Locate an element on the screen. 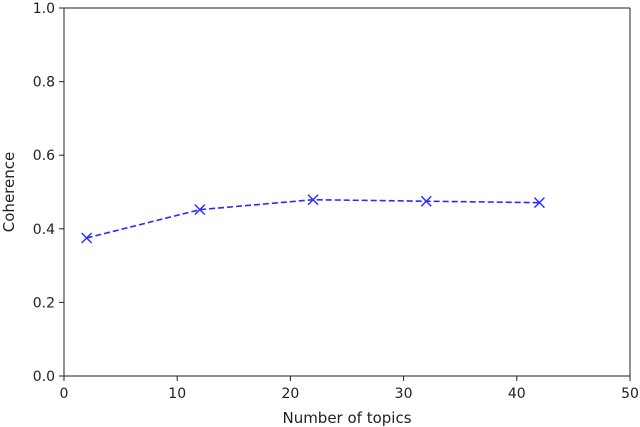 This screenshot has width=640, height=427. x-tick-label: 30 is located at coordinates (404, 394).